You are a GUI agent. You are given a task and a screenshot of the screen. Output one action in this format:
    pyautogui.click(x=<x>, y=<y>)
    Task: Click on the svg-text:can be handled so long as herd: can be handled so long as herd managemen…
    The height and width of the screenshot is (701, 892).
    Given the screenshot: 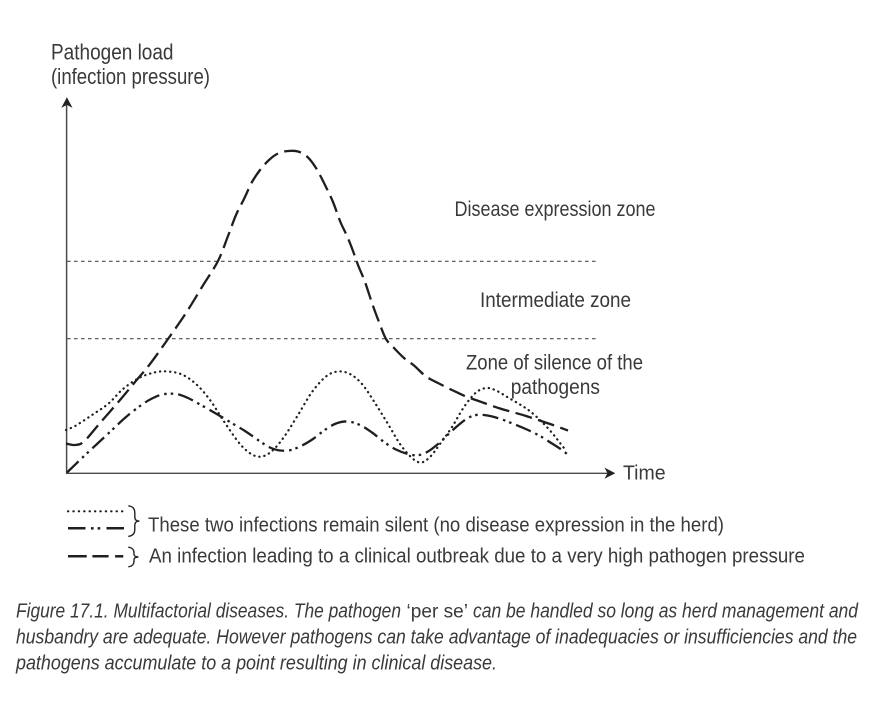 What is the action you would take?
    pyautogui.click(x=665, y=611)
    